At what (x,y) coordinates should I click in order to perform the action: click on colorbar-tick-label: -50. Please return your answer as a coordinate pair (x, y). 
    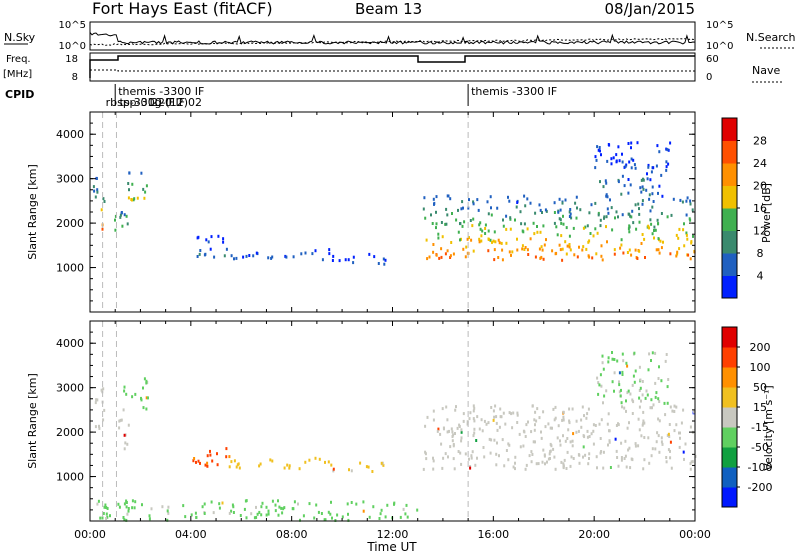
    Looking at the image, I should click on (760, 447).